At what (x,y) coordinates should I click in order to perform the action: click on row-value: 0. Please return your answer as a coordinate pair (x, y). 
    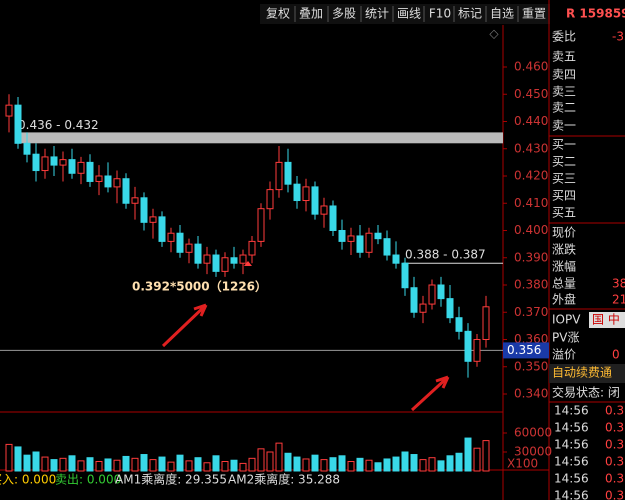
    Looking at the image, I should click on (616, 355).